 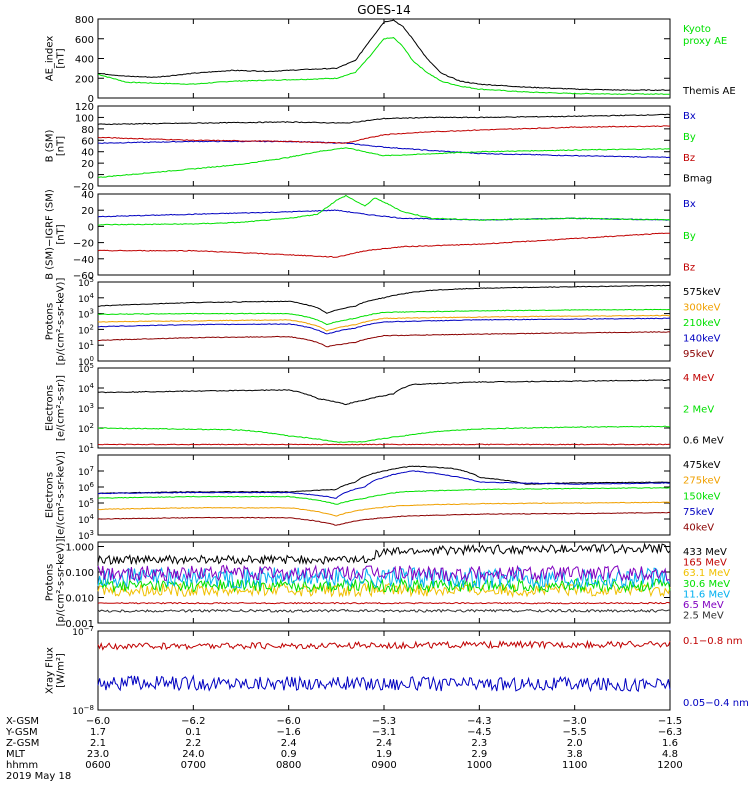 What do you see at coordinates (689, 137) in the screenshot?
I see `legend-entry: By` at bounding box center [689, 137].